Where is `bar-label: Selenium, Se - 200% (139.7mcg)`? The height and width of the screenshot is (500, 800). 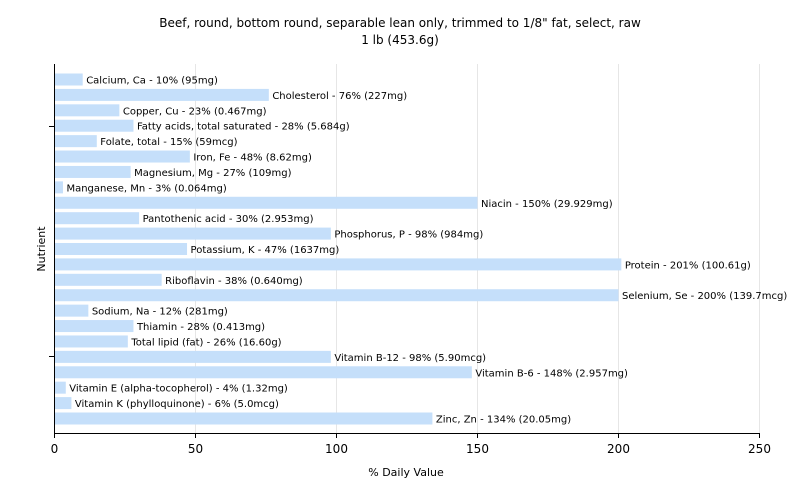 bar-label: Selenium, Se - 200% (139.7mcg) is located at coordinates (704, 296).